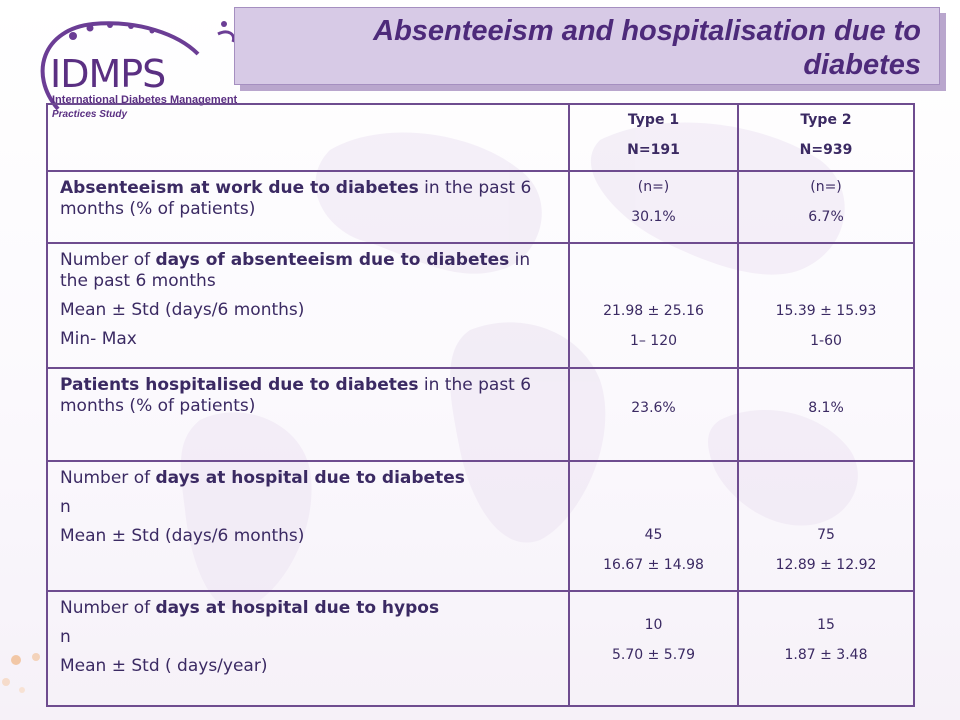 The width and height of the screenshot is (960, 720). What do you see at coordinates (653, 187) in the screenshot?
I see `type1-value: (n=)` at bounding box center [653, 187].